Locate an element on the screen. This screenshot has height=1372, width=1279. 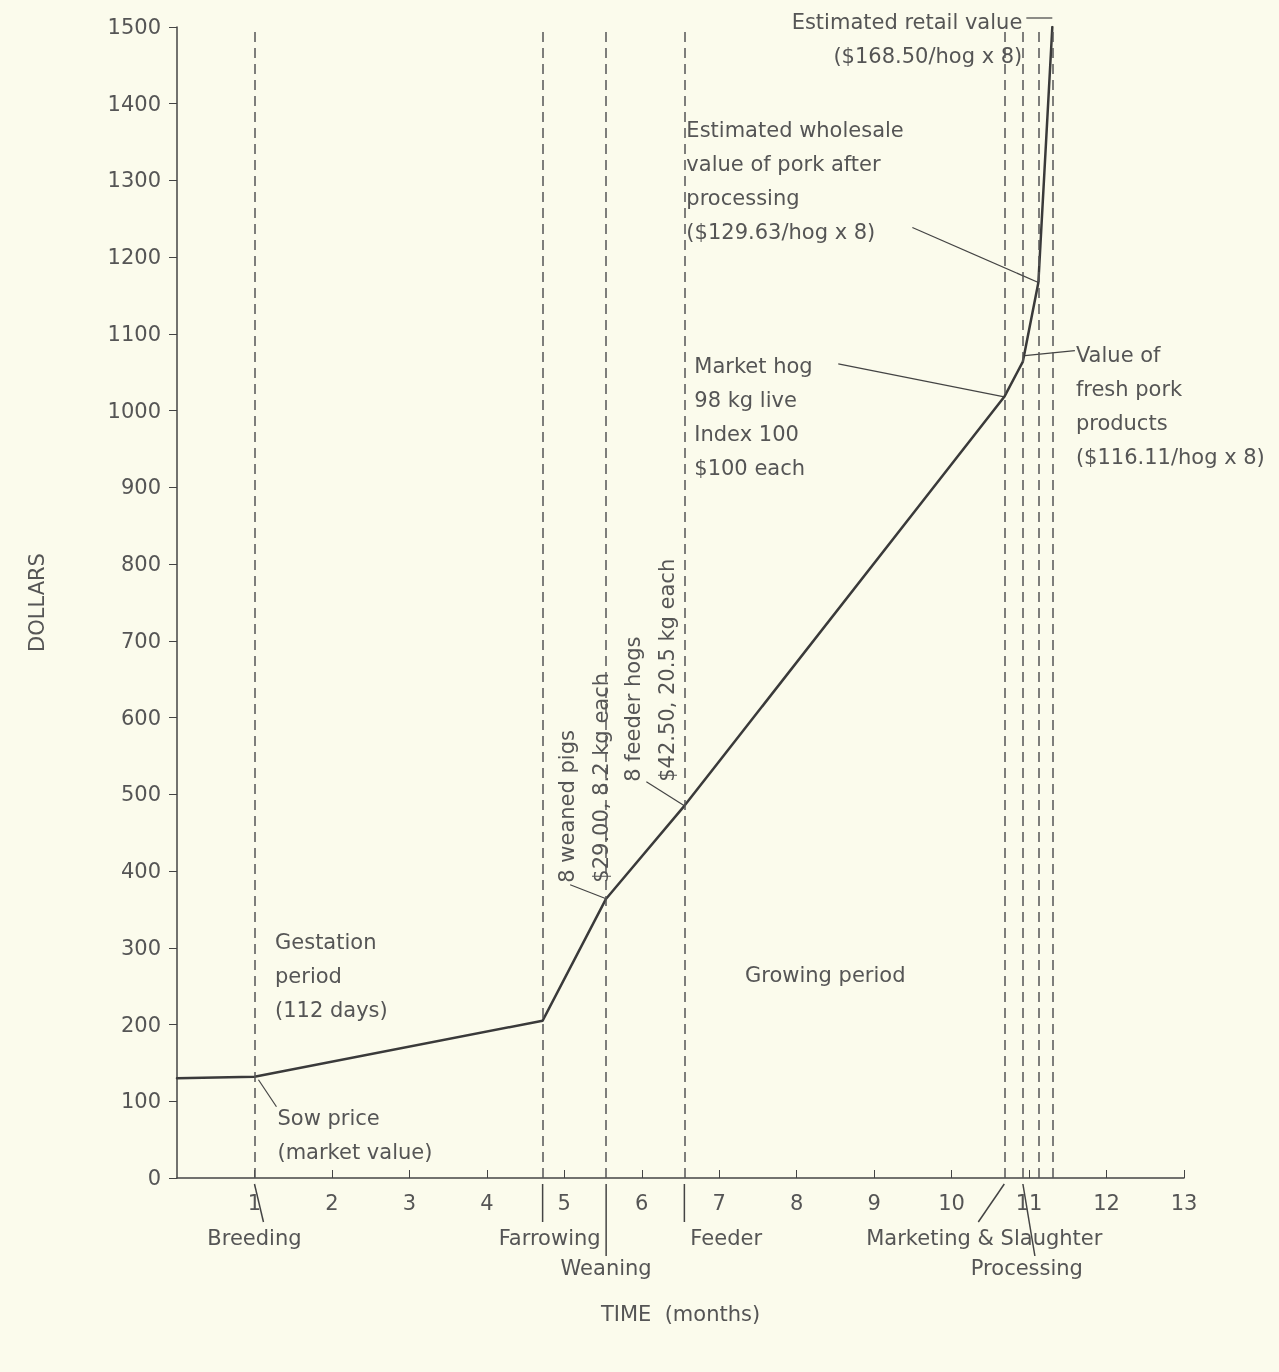
x-tick-label: 3 is located at coordinates (409, 1202).